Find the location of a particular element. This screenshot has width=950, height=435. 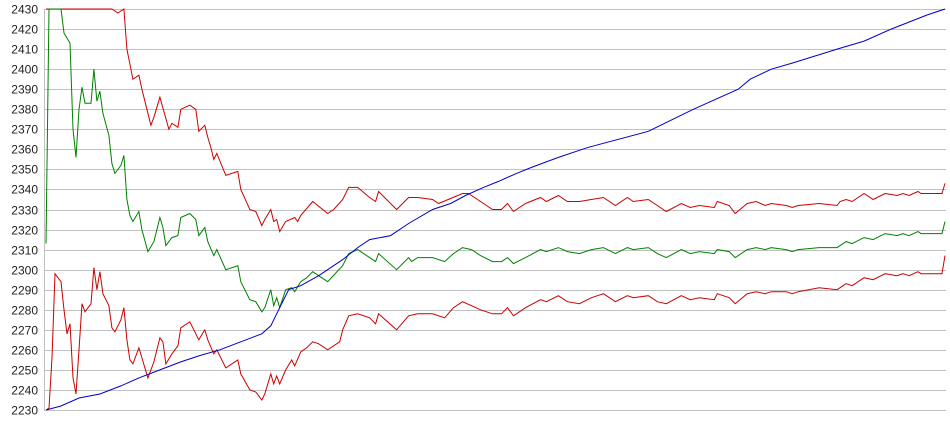

y-tick-label: 2340 is located at coordinates (24, 190).